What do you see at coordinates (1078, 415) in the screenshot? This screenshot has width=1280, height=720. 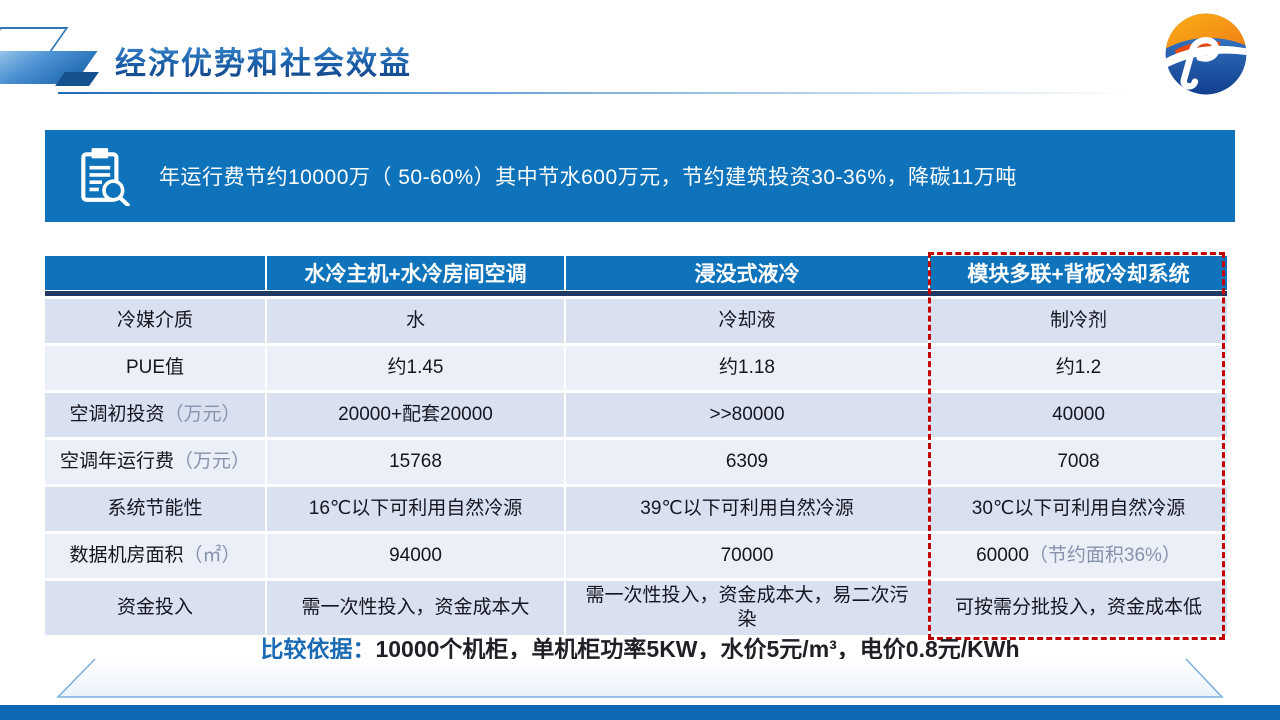 I see `table-cell: 40000` at bounding box center [1078, 415].